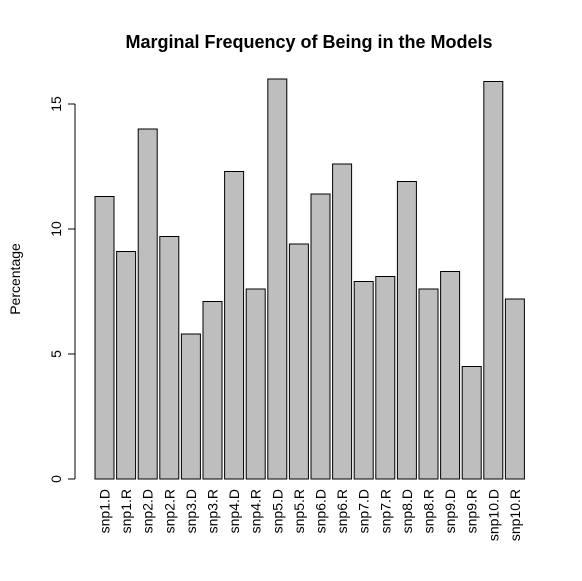 This screenshot has height=581, width=582. Describe the element at coordinates (56, 104) in the screenshot. I see `y-tick-label-15: 15` at that location.